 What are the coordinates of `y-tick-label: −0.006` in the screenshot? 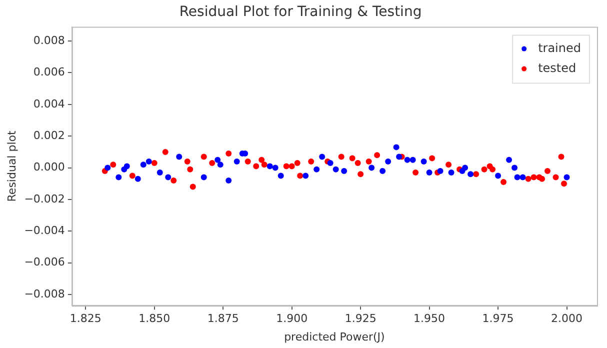 It's located at (44, 262).